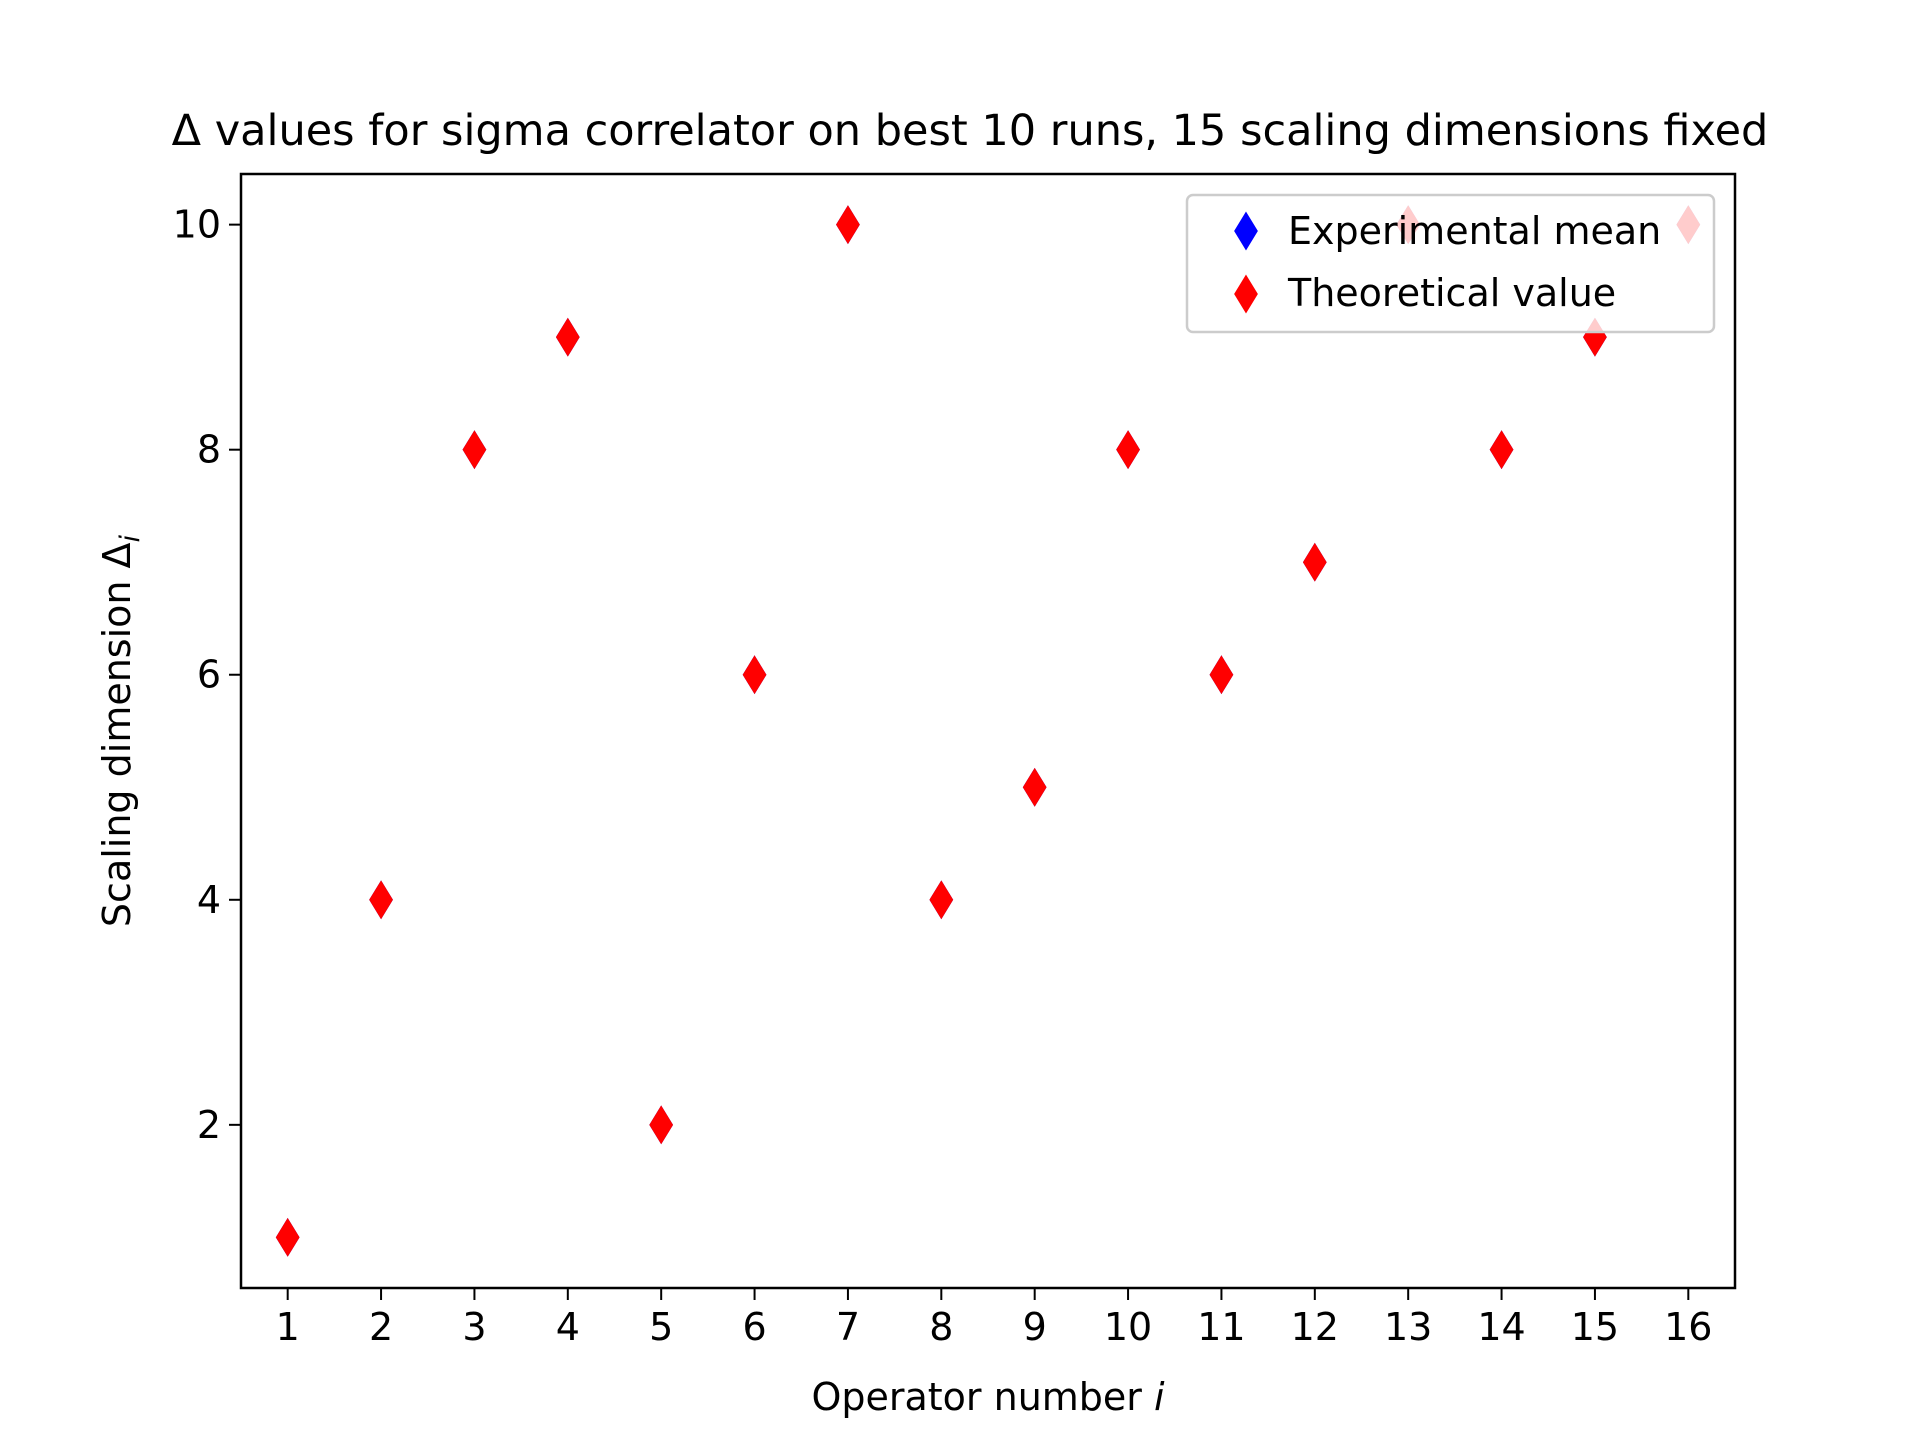 This screenshot has width=1920, height=1440. Describe the element at coordinates (661, 1327) in the screenshot. I see `x-tick-label: 5` at that location.